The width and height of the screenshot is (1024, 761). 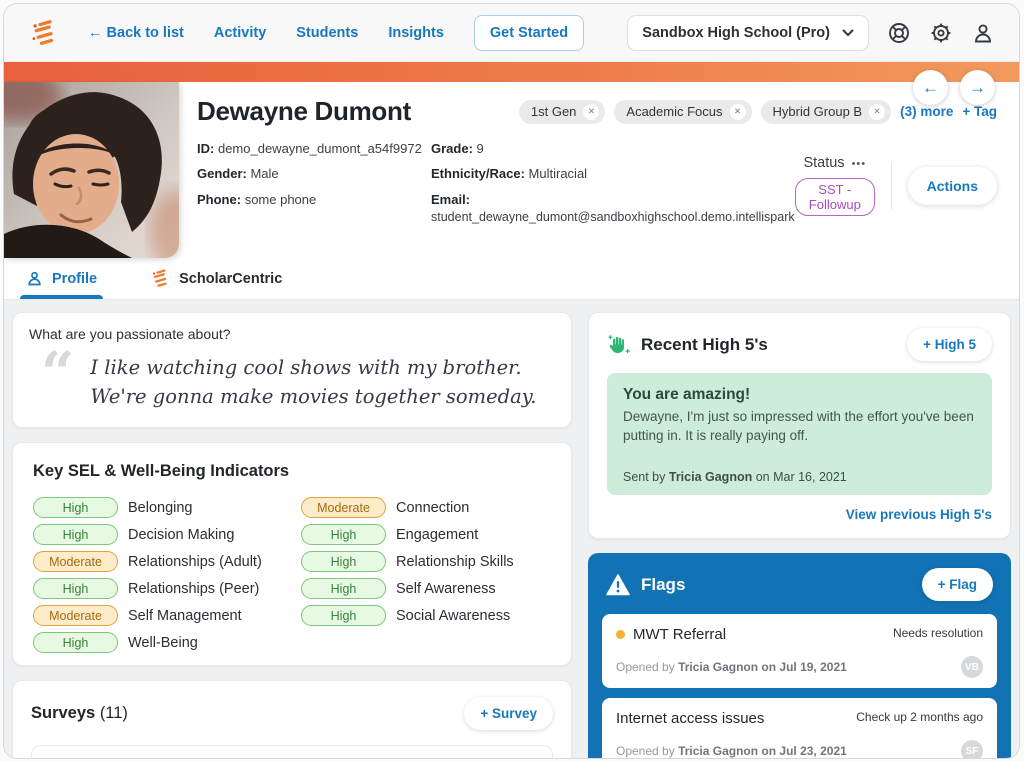 What do you see at coordinates (731, 751) in the screenshot?
I see `flag-opened-text: Opened by Tricia Gagnon on Jul 23, 2021` at bounding box center [731, 751].